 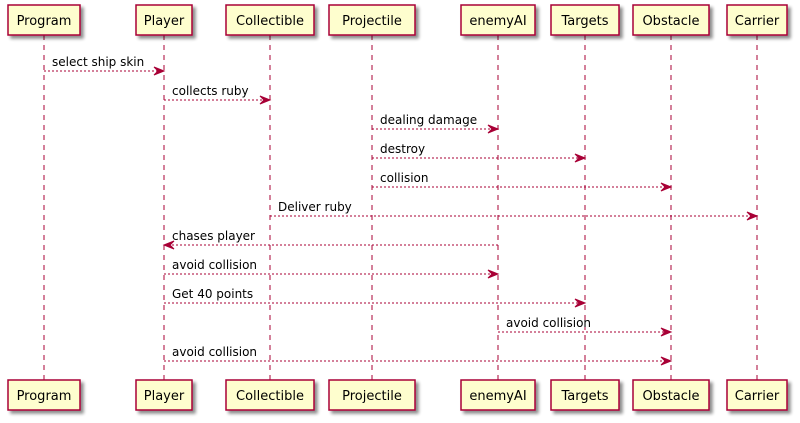 I want to click on message-label: dealing damage, so click(x=428, y=120).